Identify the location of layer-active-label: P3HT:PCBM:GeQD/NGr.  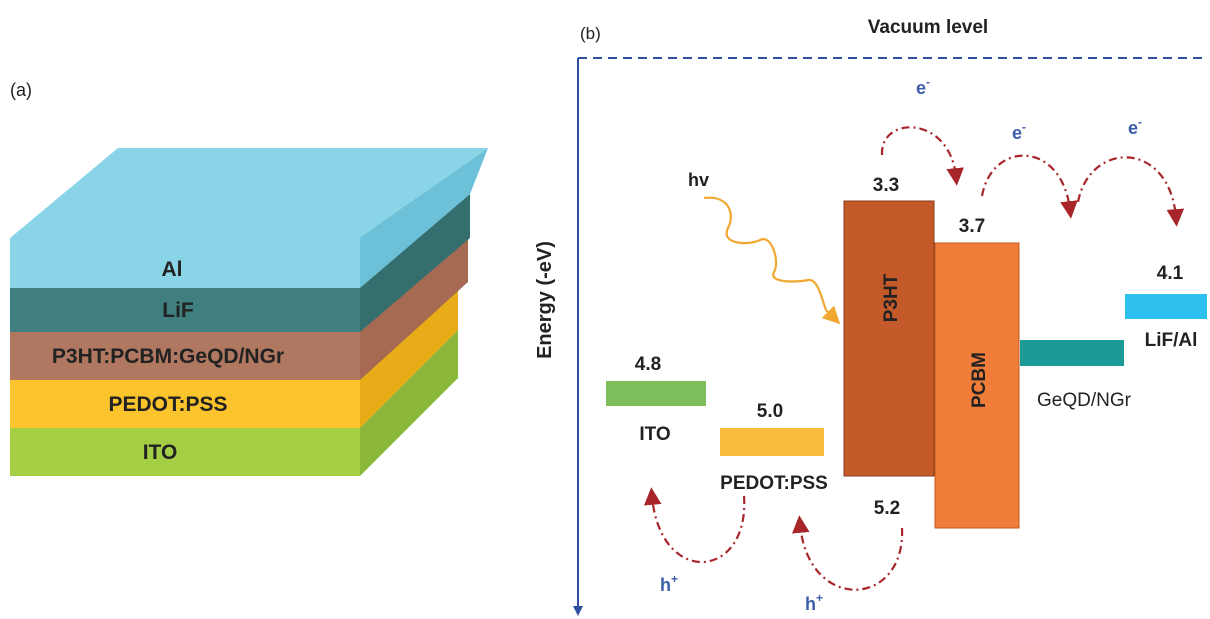
(168, 356).